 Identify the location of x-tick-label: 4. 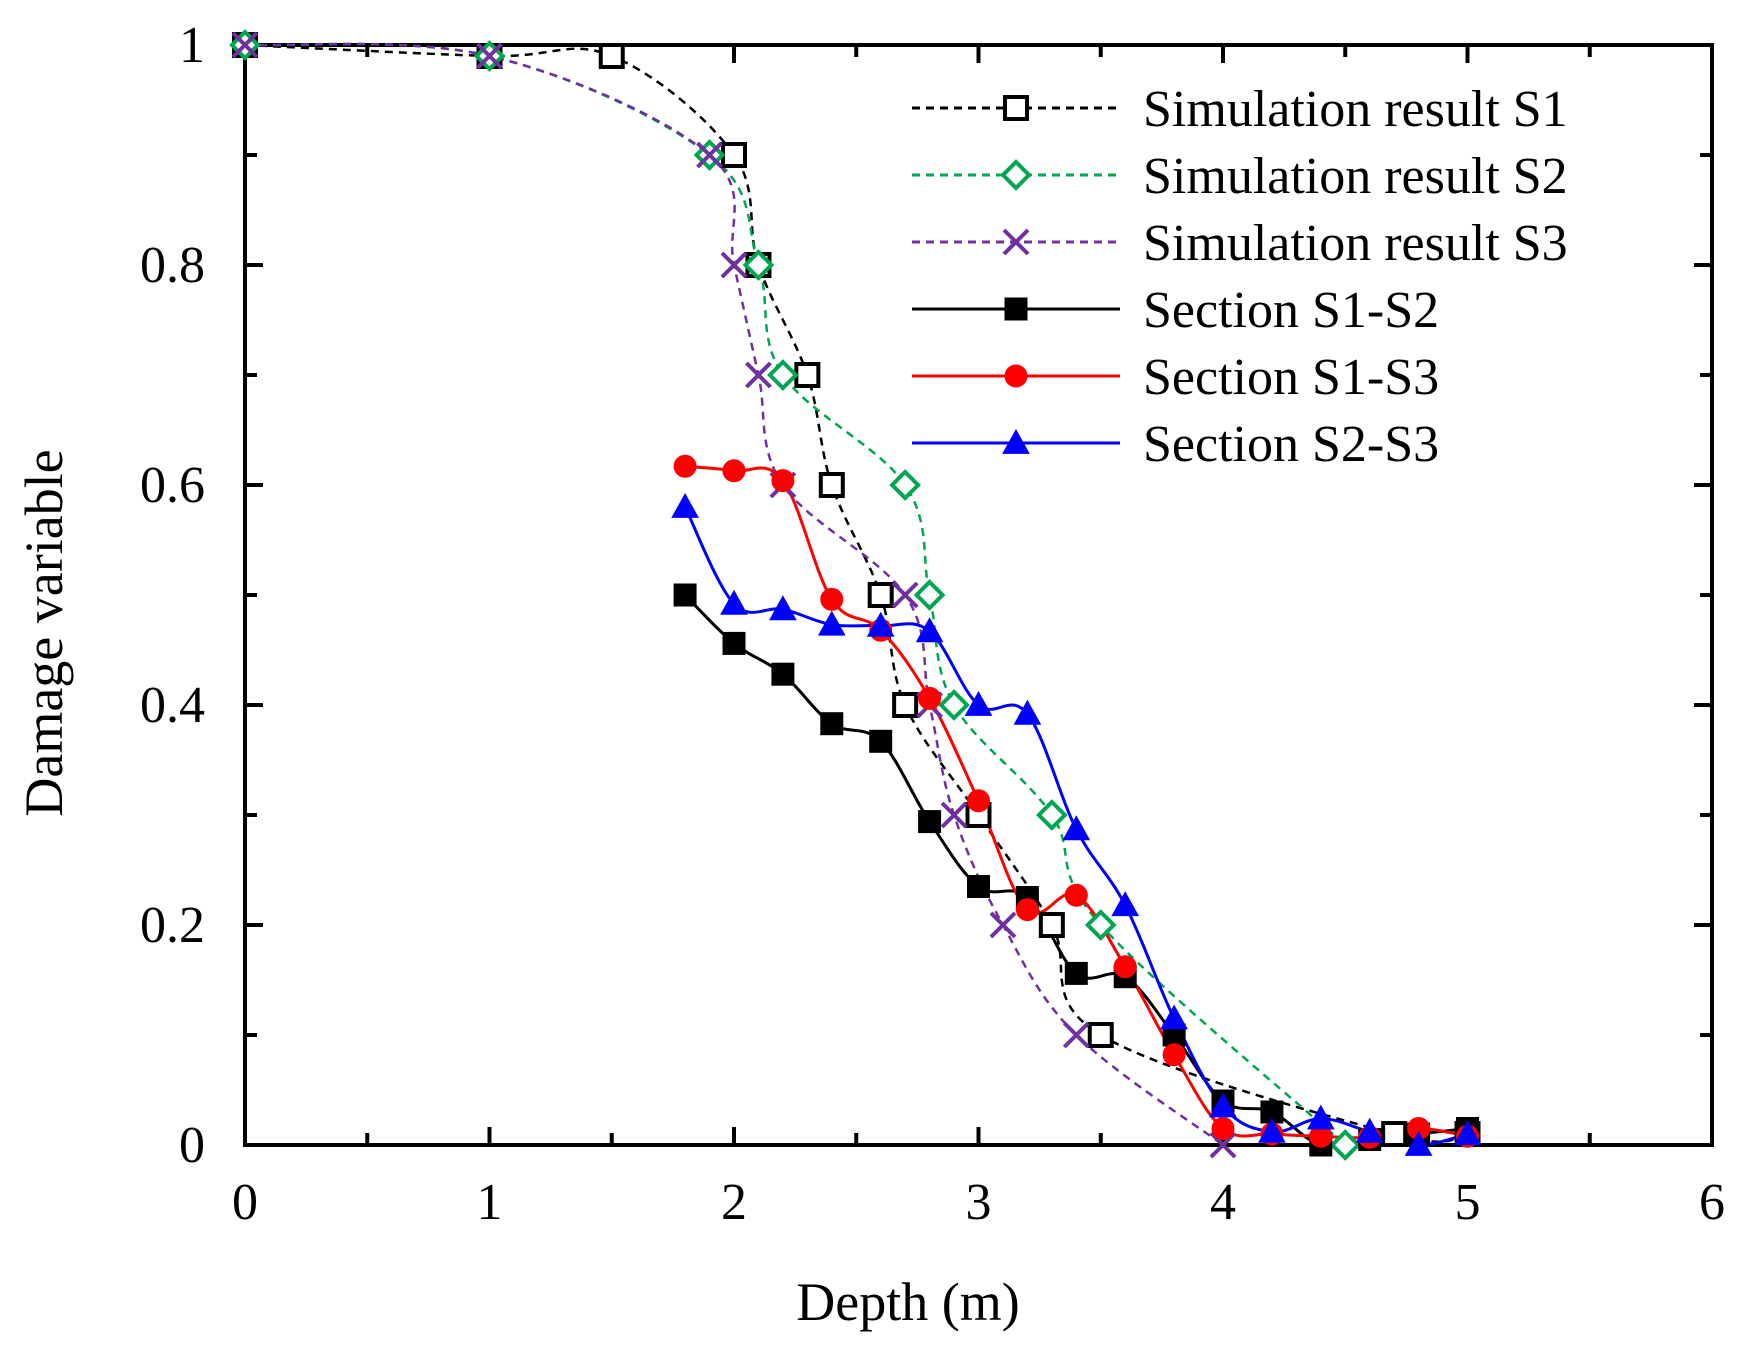
(1223, 1202).